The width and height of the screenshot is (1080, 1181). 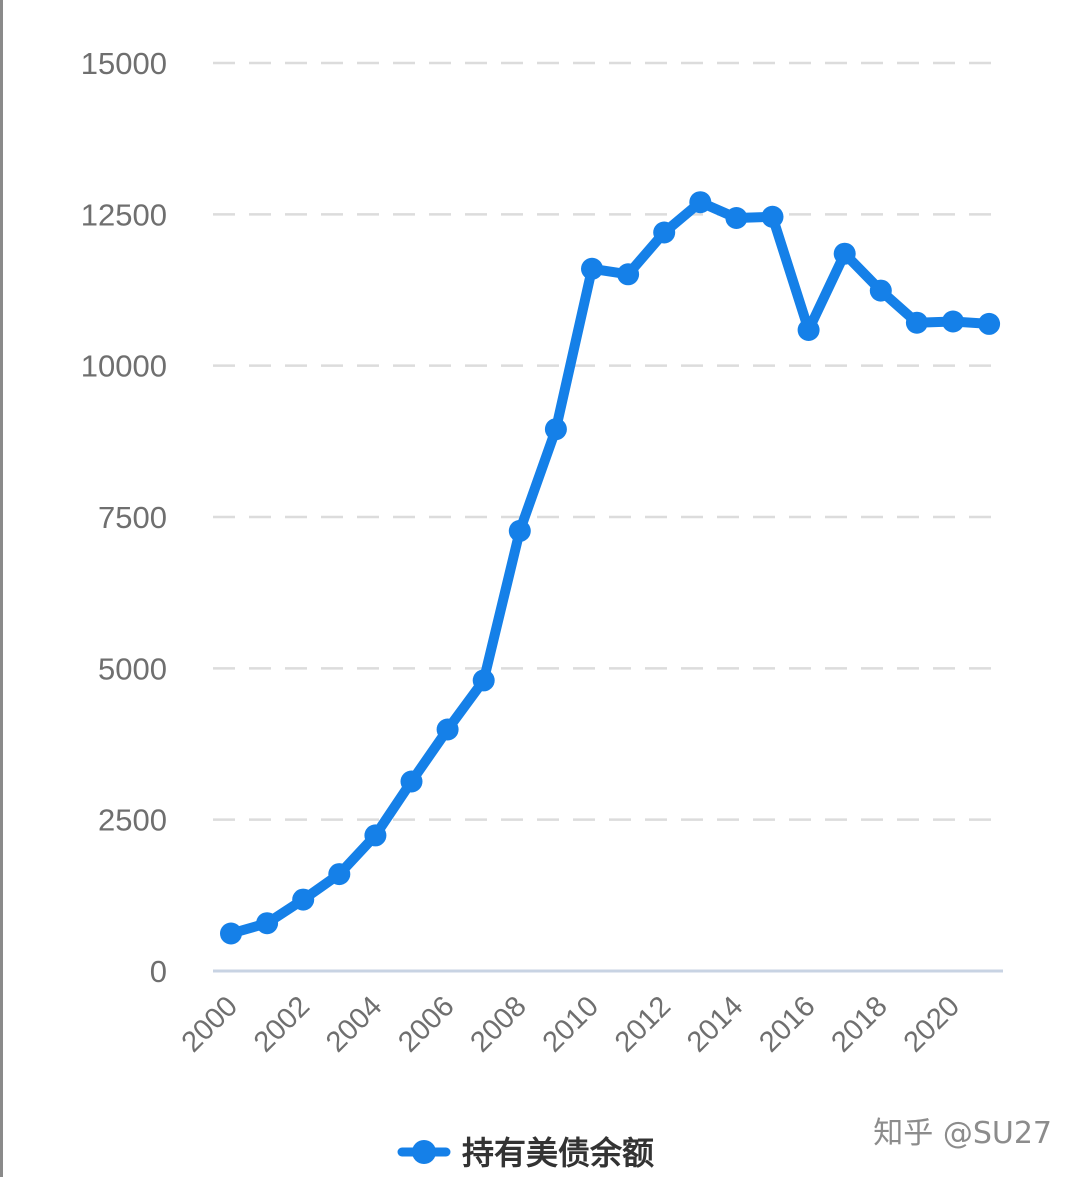 I want to click on legend-label: 持有美债余额, so click(x=558, y=1153).